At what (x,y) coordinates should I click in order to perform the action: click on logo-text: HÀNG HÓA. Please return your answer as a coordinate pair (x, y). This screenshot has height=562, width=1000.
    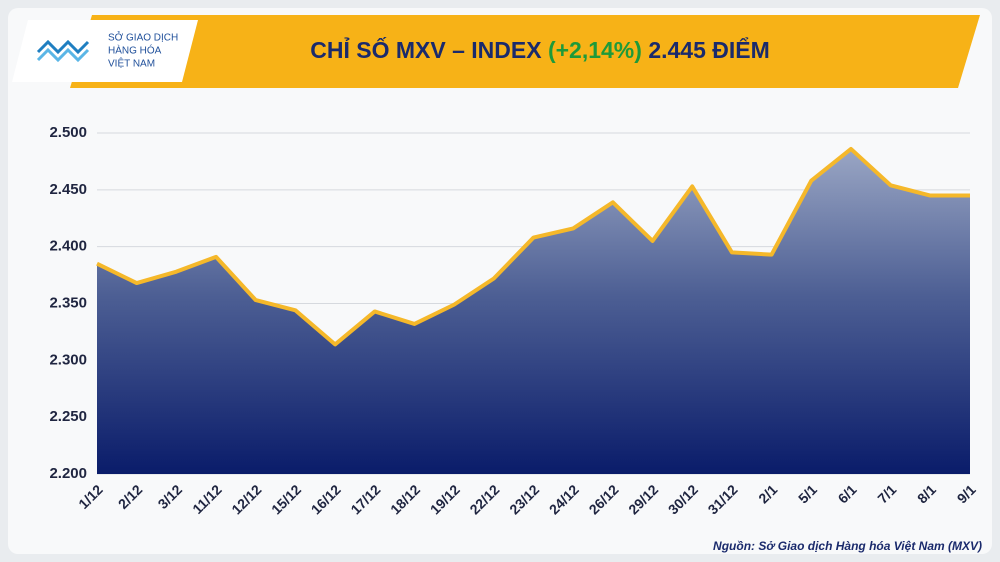
    Looking at the image, I should click on (135, 50).